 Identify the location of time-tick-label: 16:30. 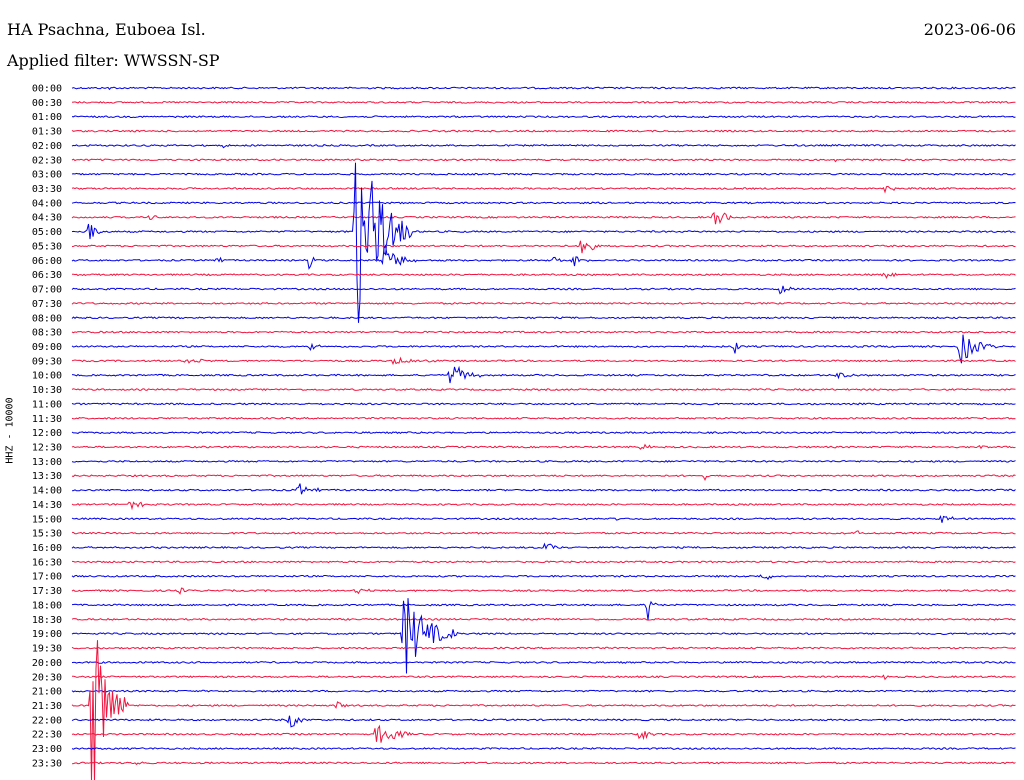
(47, 562).